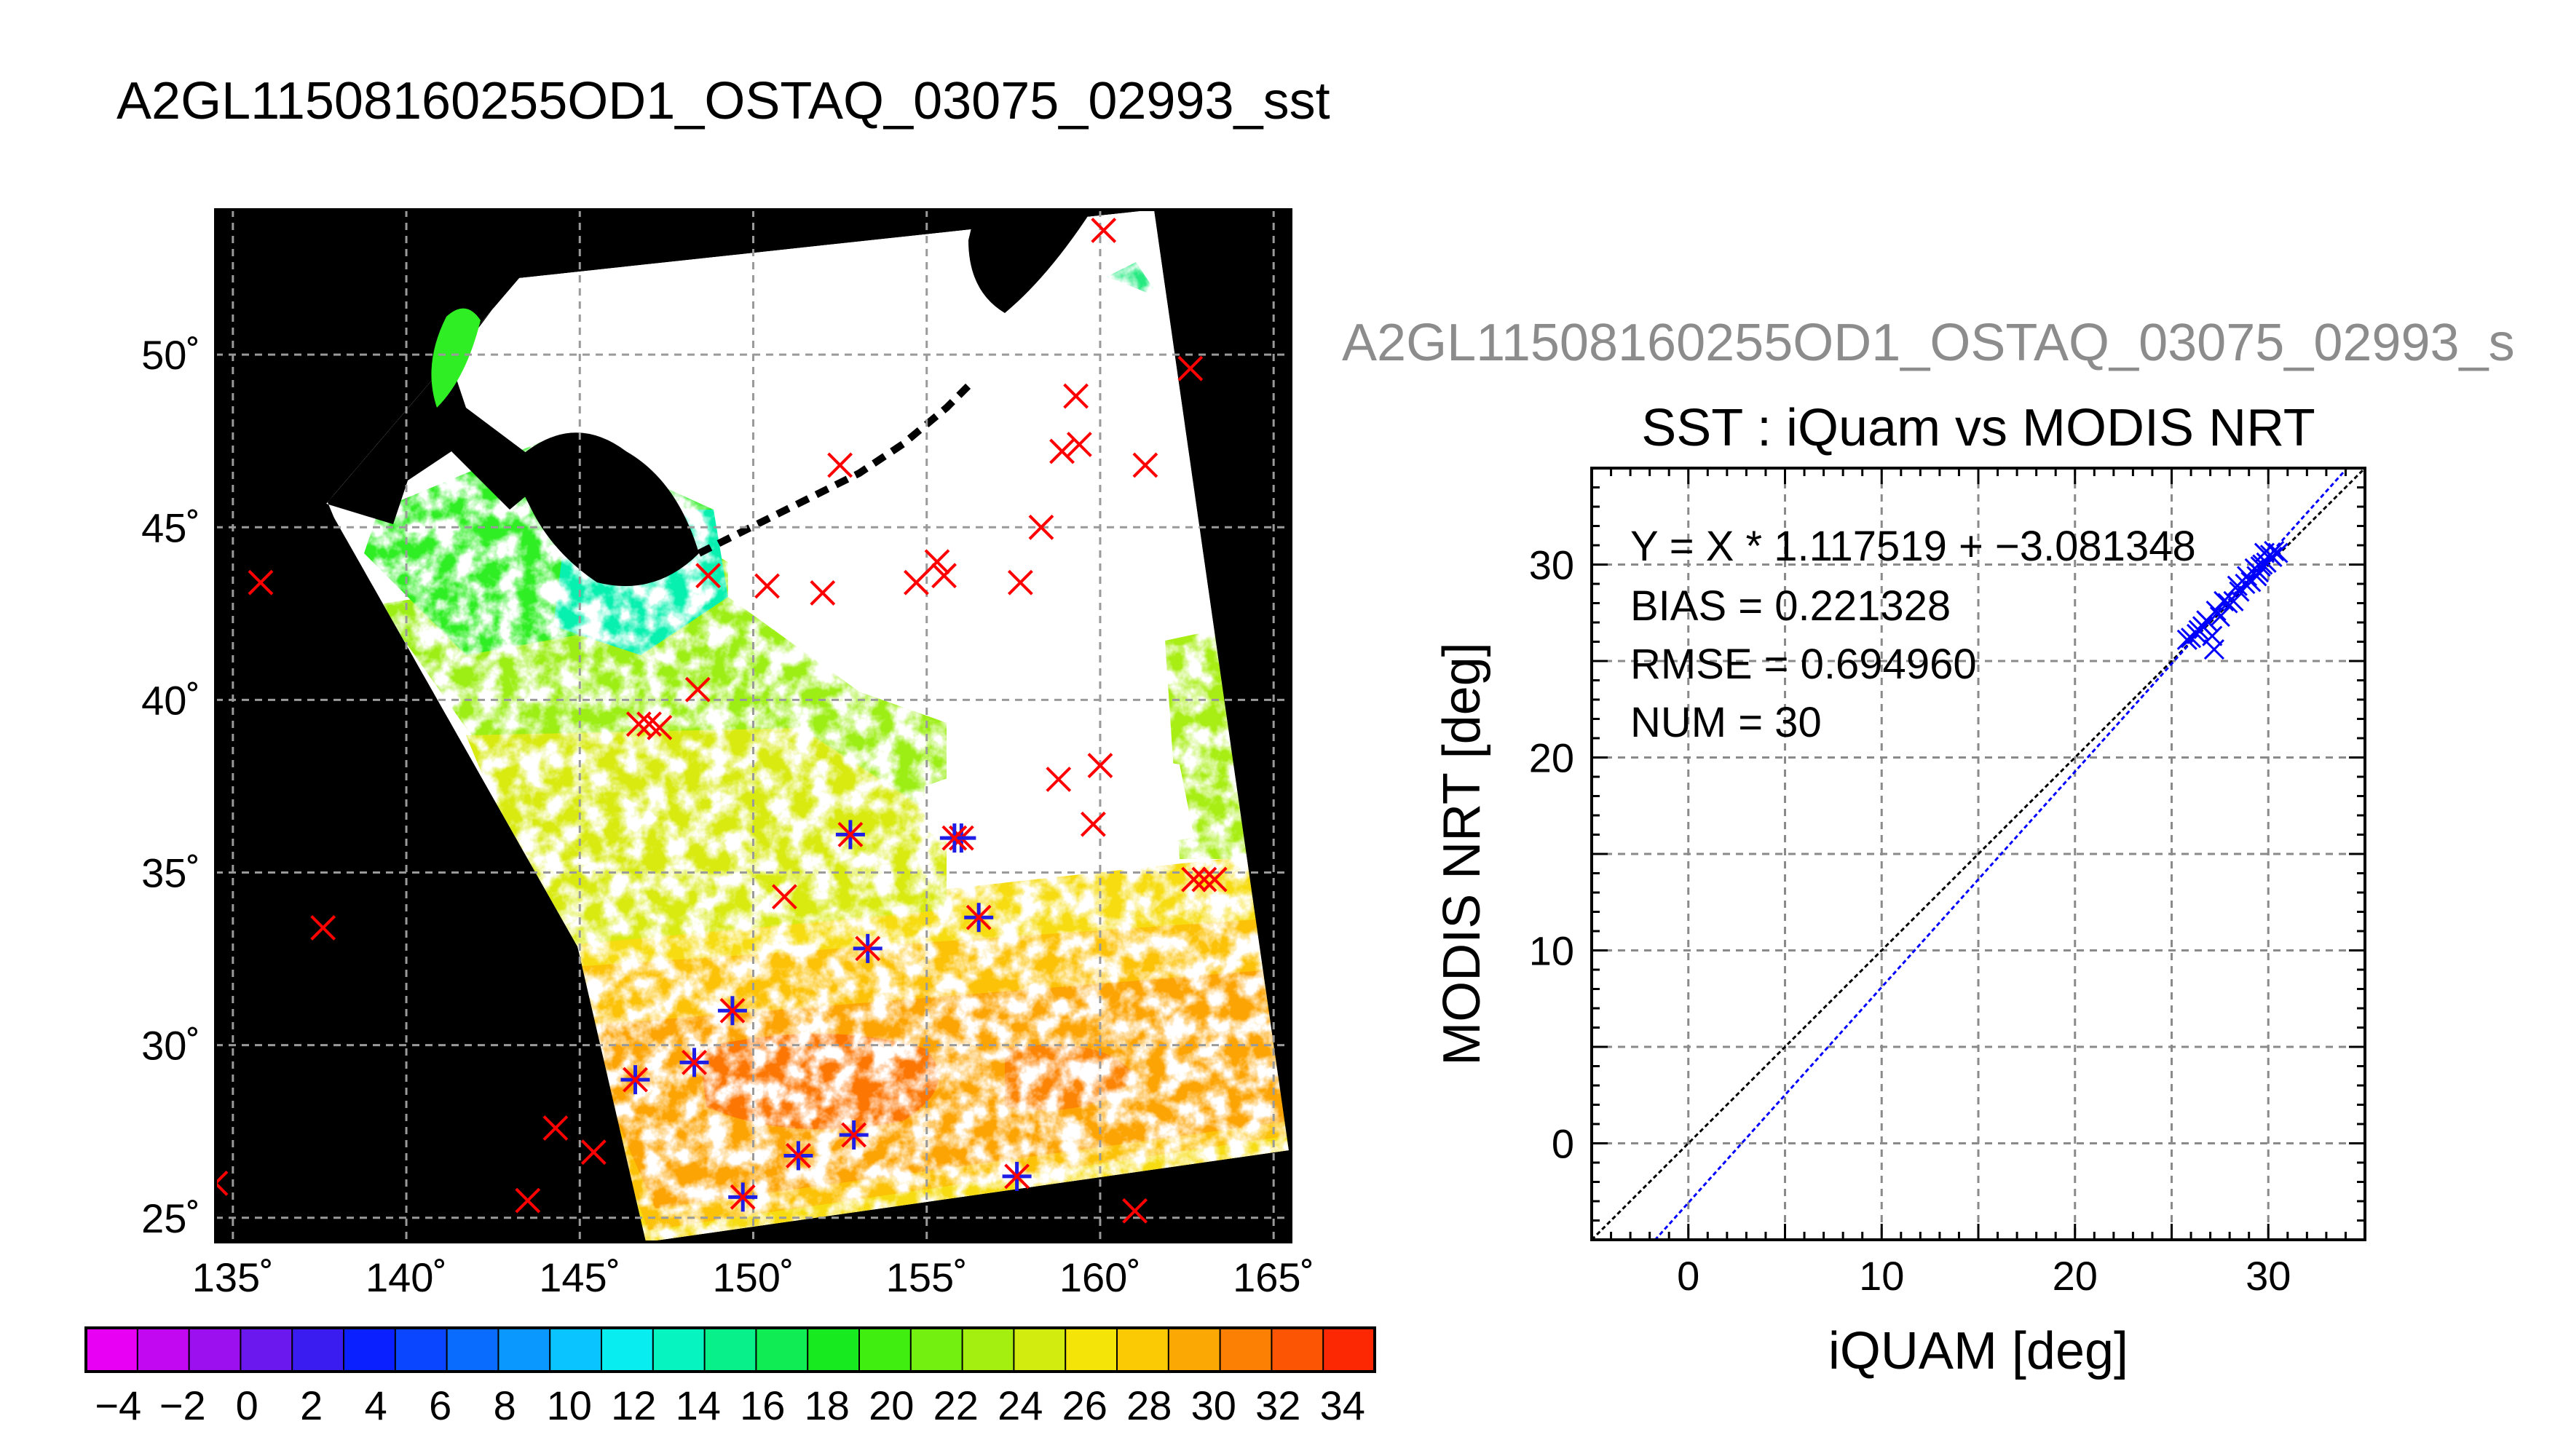  What do you see at coordinates (1149, 1405) in the screenshot?
I see `colorbar-tick-label: 28` at bounding box center [1149, 1405].